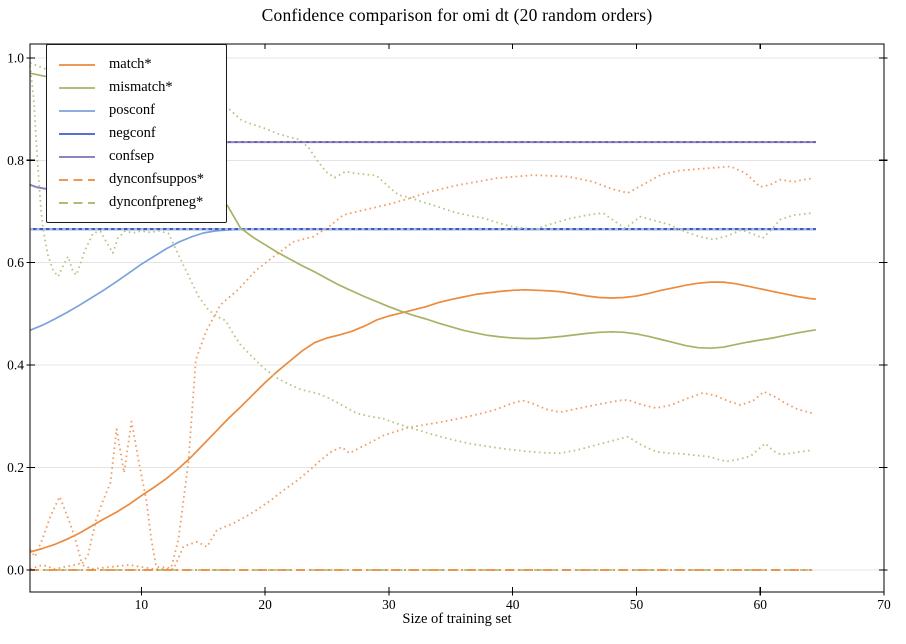 This screenshot has height=644, width=906. What do you see at coordinates (422, 280) in the screenshot?
I see `series-posconf` at bounding box center [422, 280].